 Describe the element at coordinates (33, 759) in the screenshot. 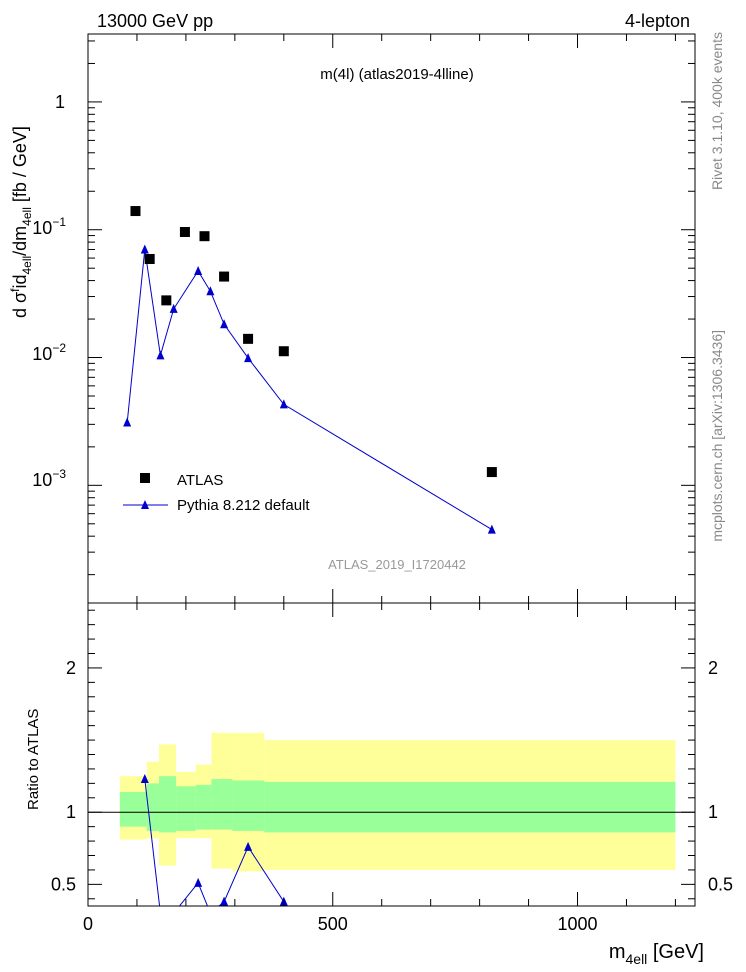

I see `ratio-ylabel: Ratio to ATLAS` at that location.